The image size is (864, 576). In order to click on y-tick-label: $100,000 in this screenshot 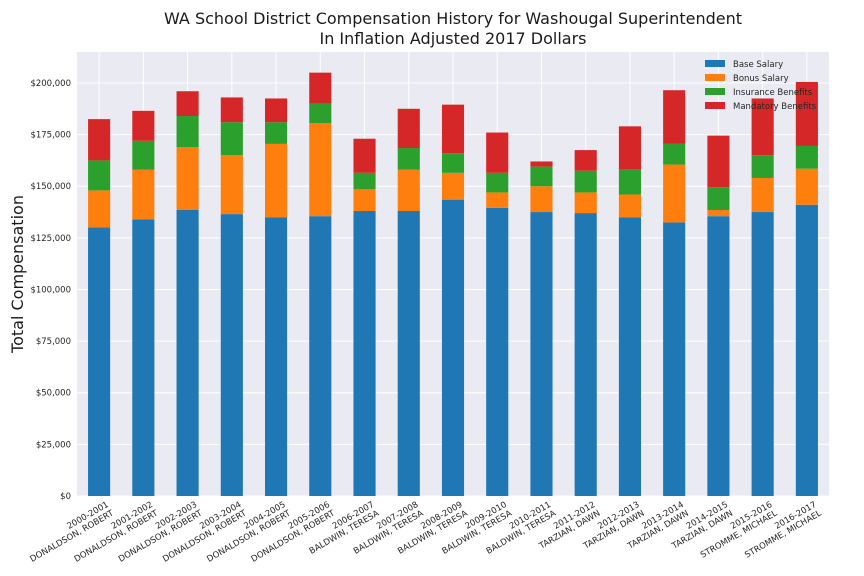, I will do `click(50, 290)`.